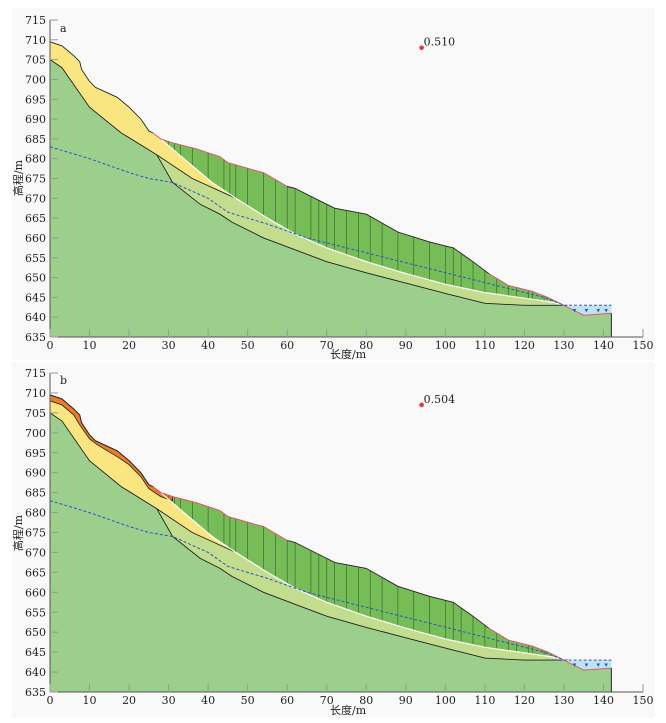  Describe the element at coordinates (366, 345) in the screenshot. I see `x-tick-label: 80` at that location.